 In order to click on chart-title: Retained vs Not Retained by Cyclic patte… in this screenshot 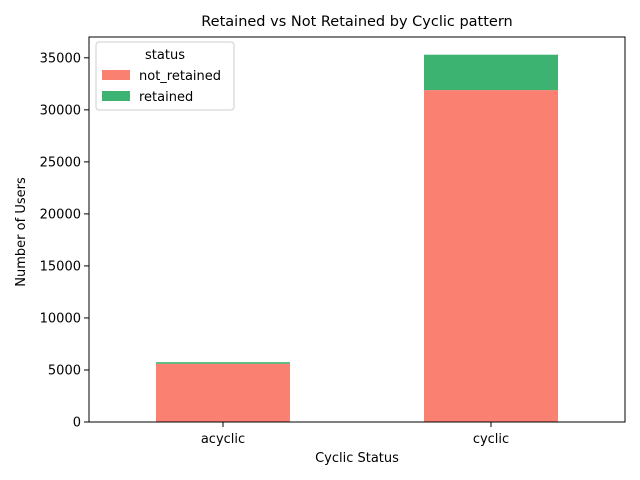, I will do `click(356, 22)`.